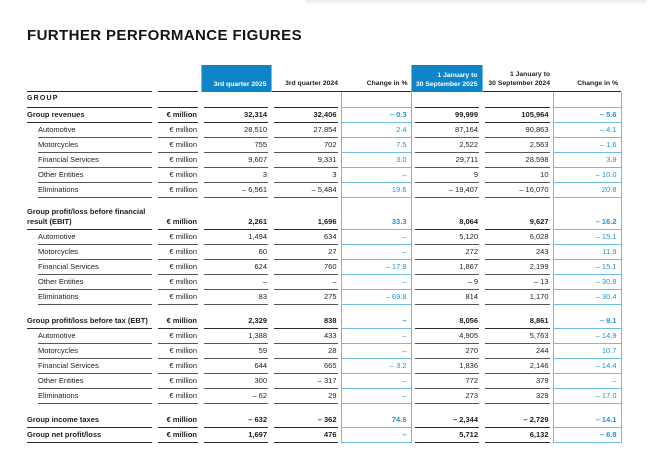 Image resolution: width=650 pixels, height=450 pixels. I want to click on value-cell: 5,763, so click(517, 336).